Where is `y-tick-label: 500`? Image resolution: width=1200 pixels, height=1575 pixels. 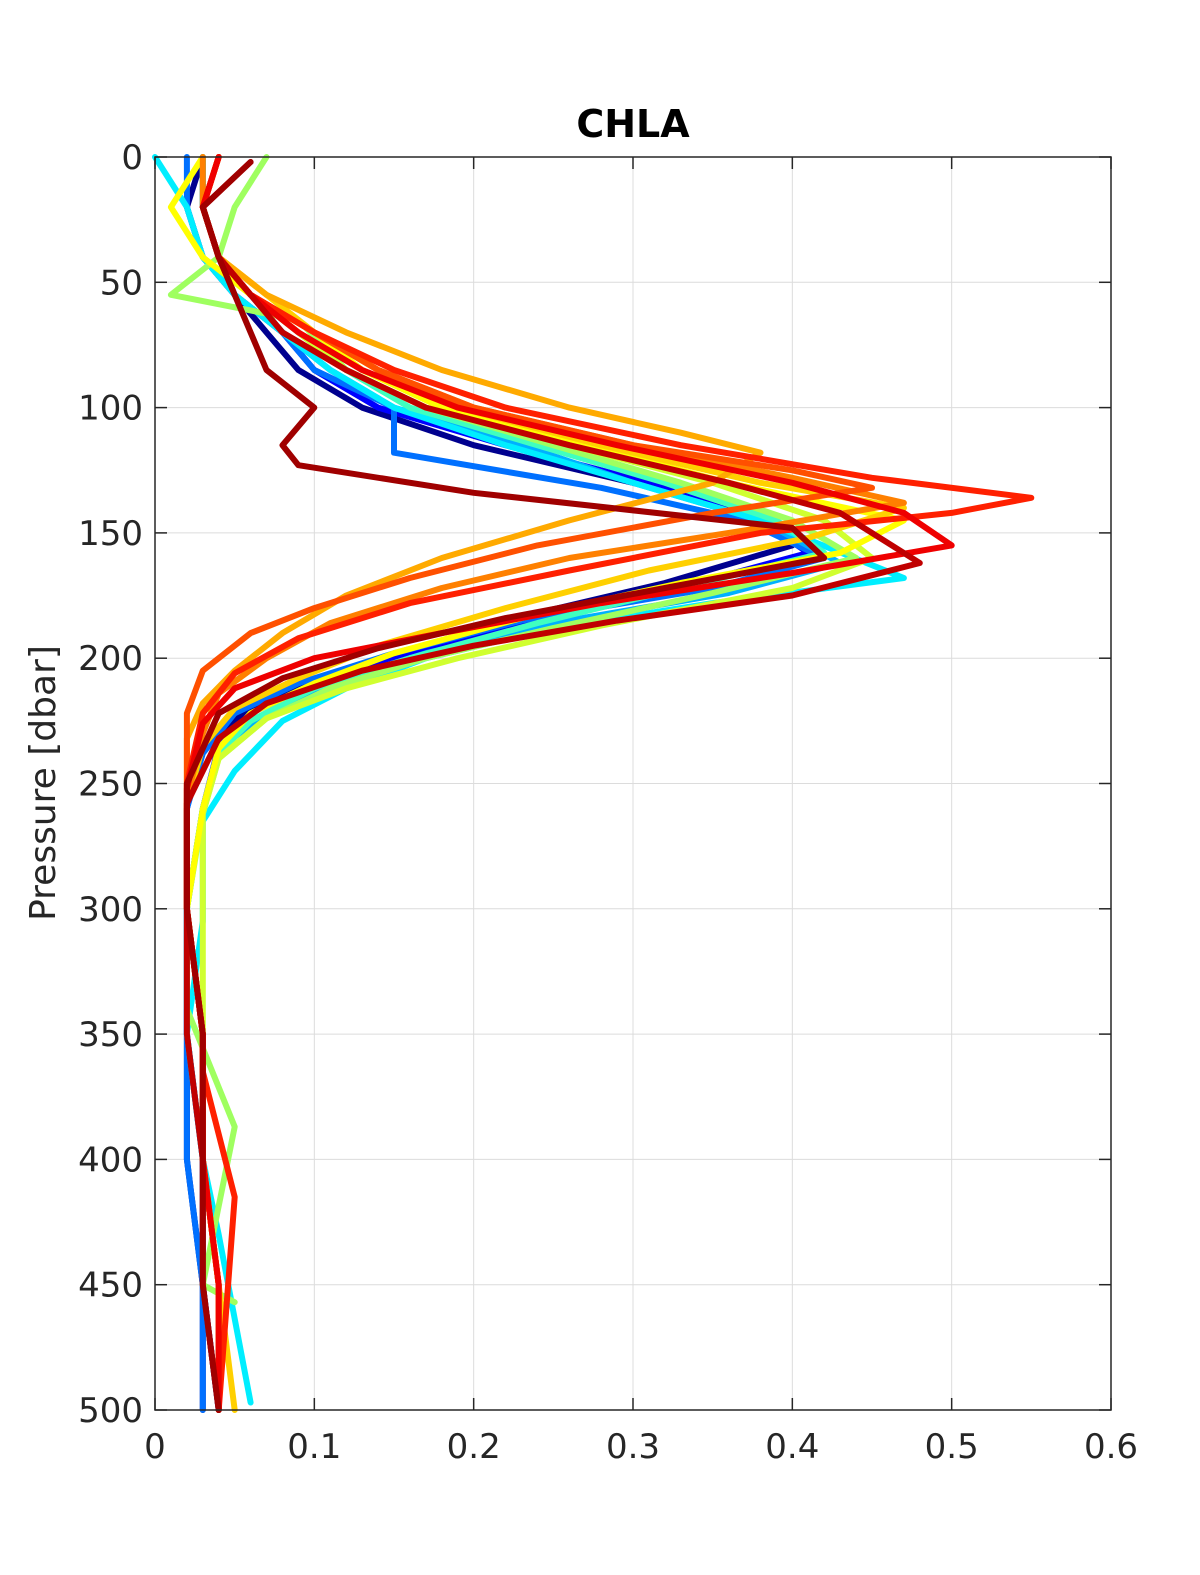 y-tick-label: 500 is located at coordinates (110, 1411).